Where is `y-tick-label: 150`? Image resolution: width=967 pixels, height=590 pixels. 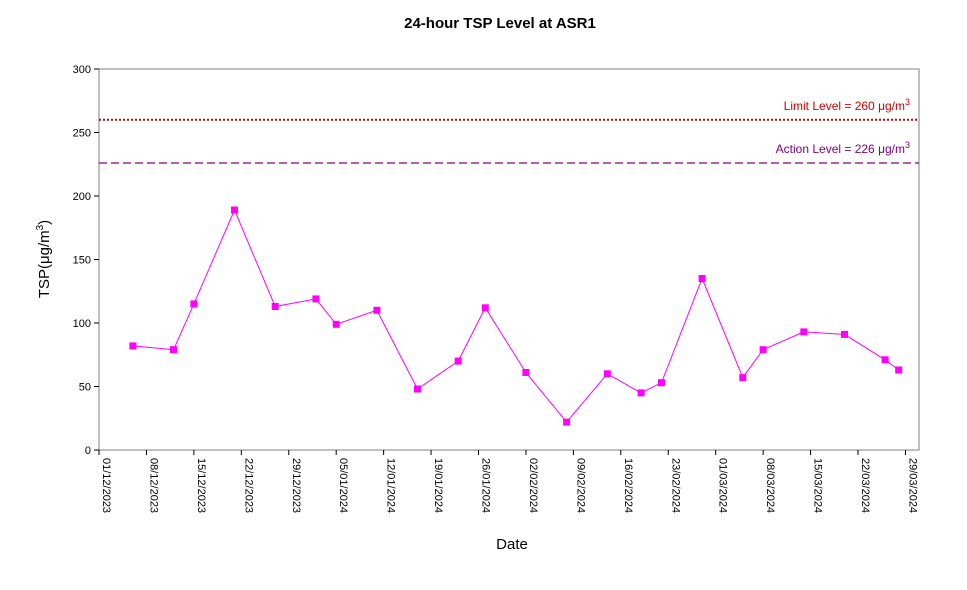
y-tick-label: 150 is located at coordinates (82, 261).